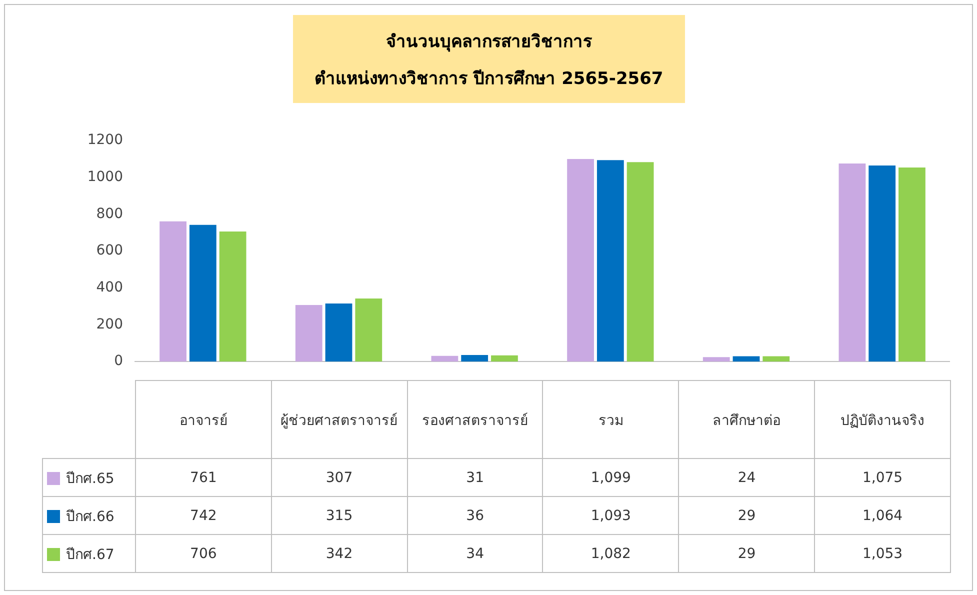  Describe the element at coordinates (489, 42) in the screenshot. I see `chart-title: จำนวนบุคลากรสายวิชาการ` at that location.